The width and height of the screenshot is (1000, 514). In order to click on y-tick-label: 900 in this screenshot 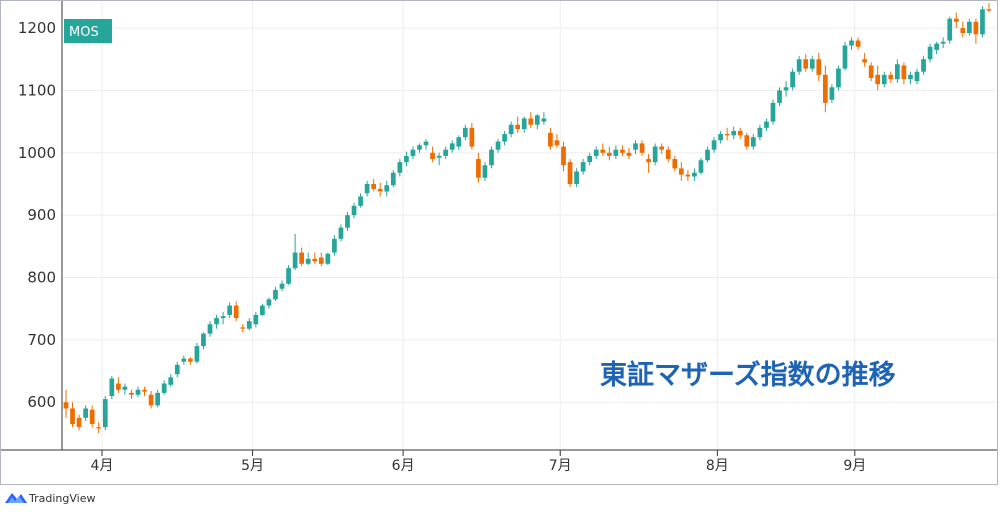, I will do `click(41, 215)`.